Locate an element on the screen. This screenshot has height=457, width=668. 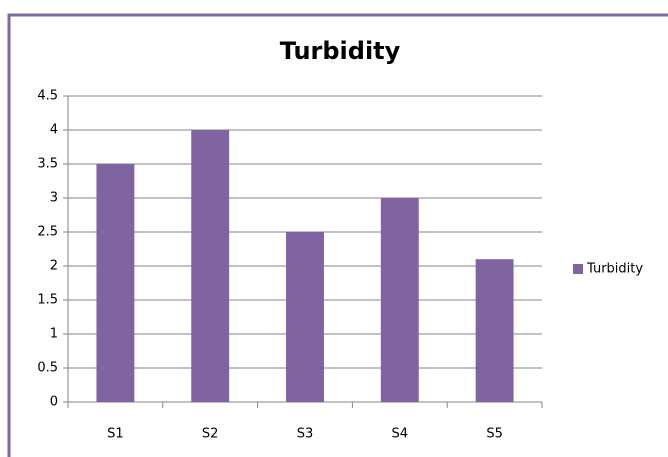
legend-label: Turbidity is located at coordinates (614, 269).